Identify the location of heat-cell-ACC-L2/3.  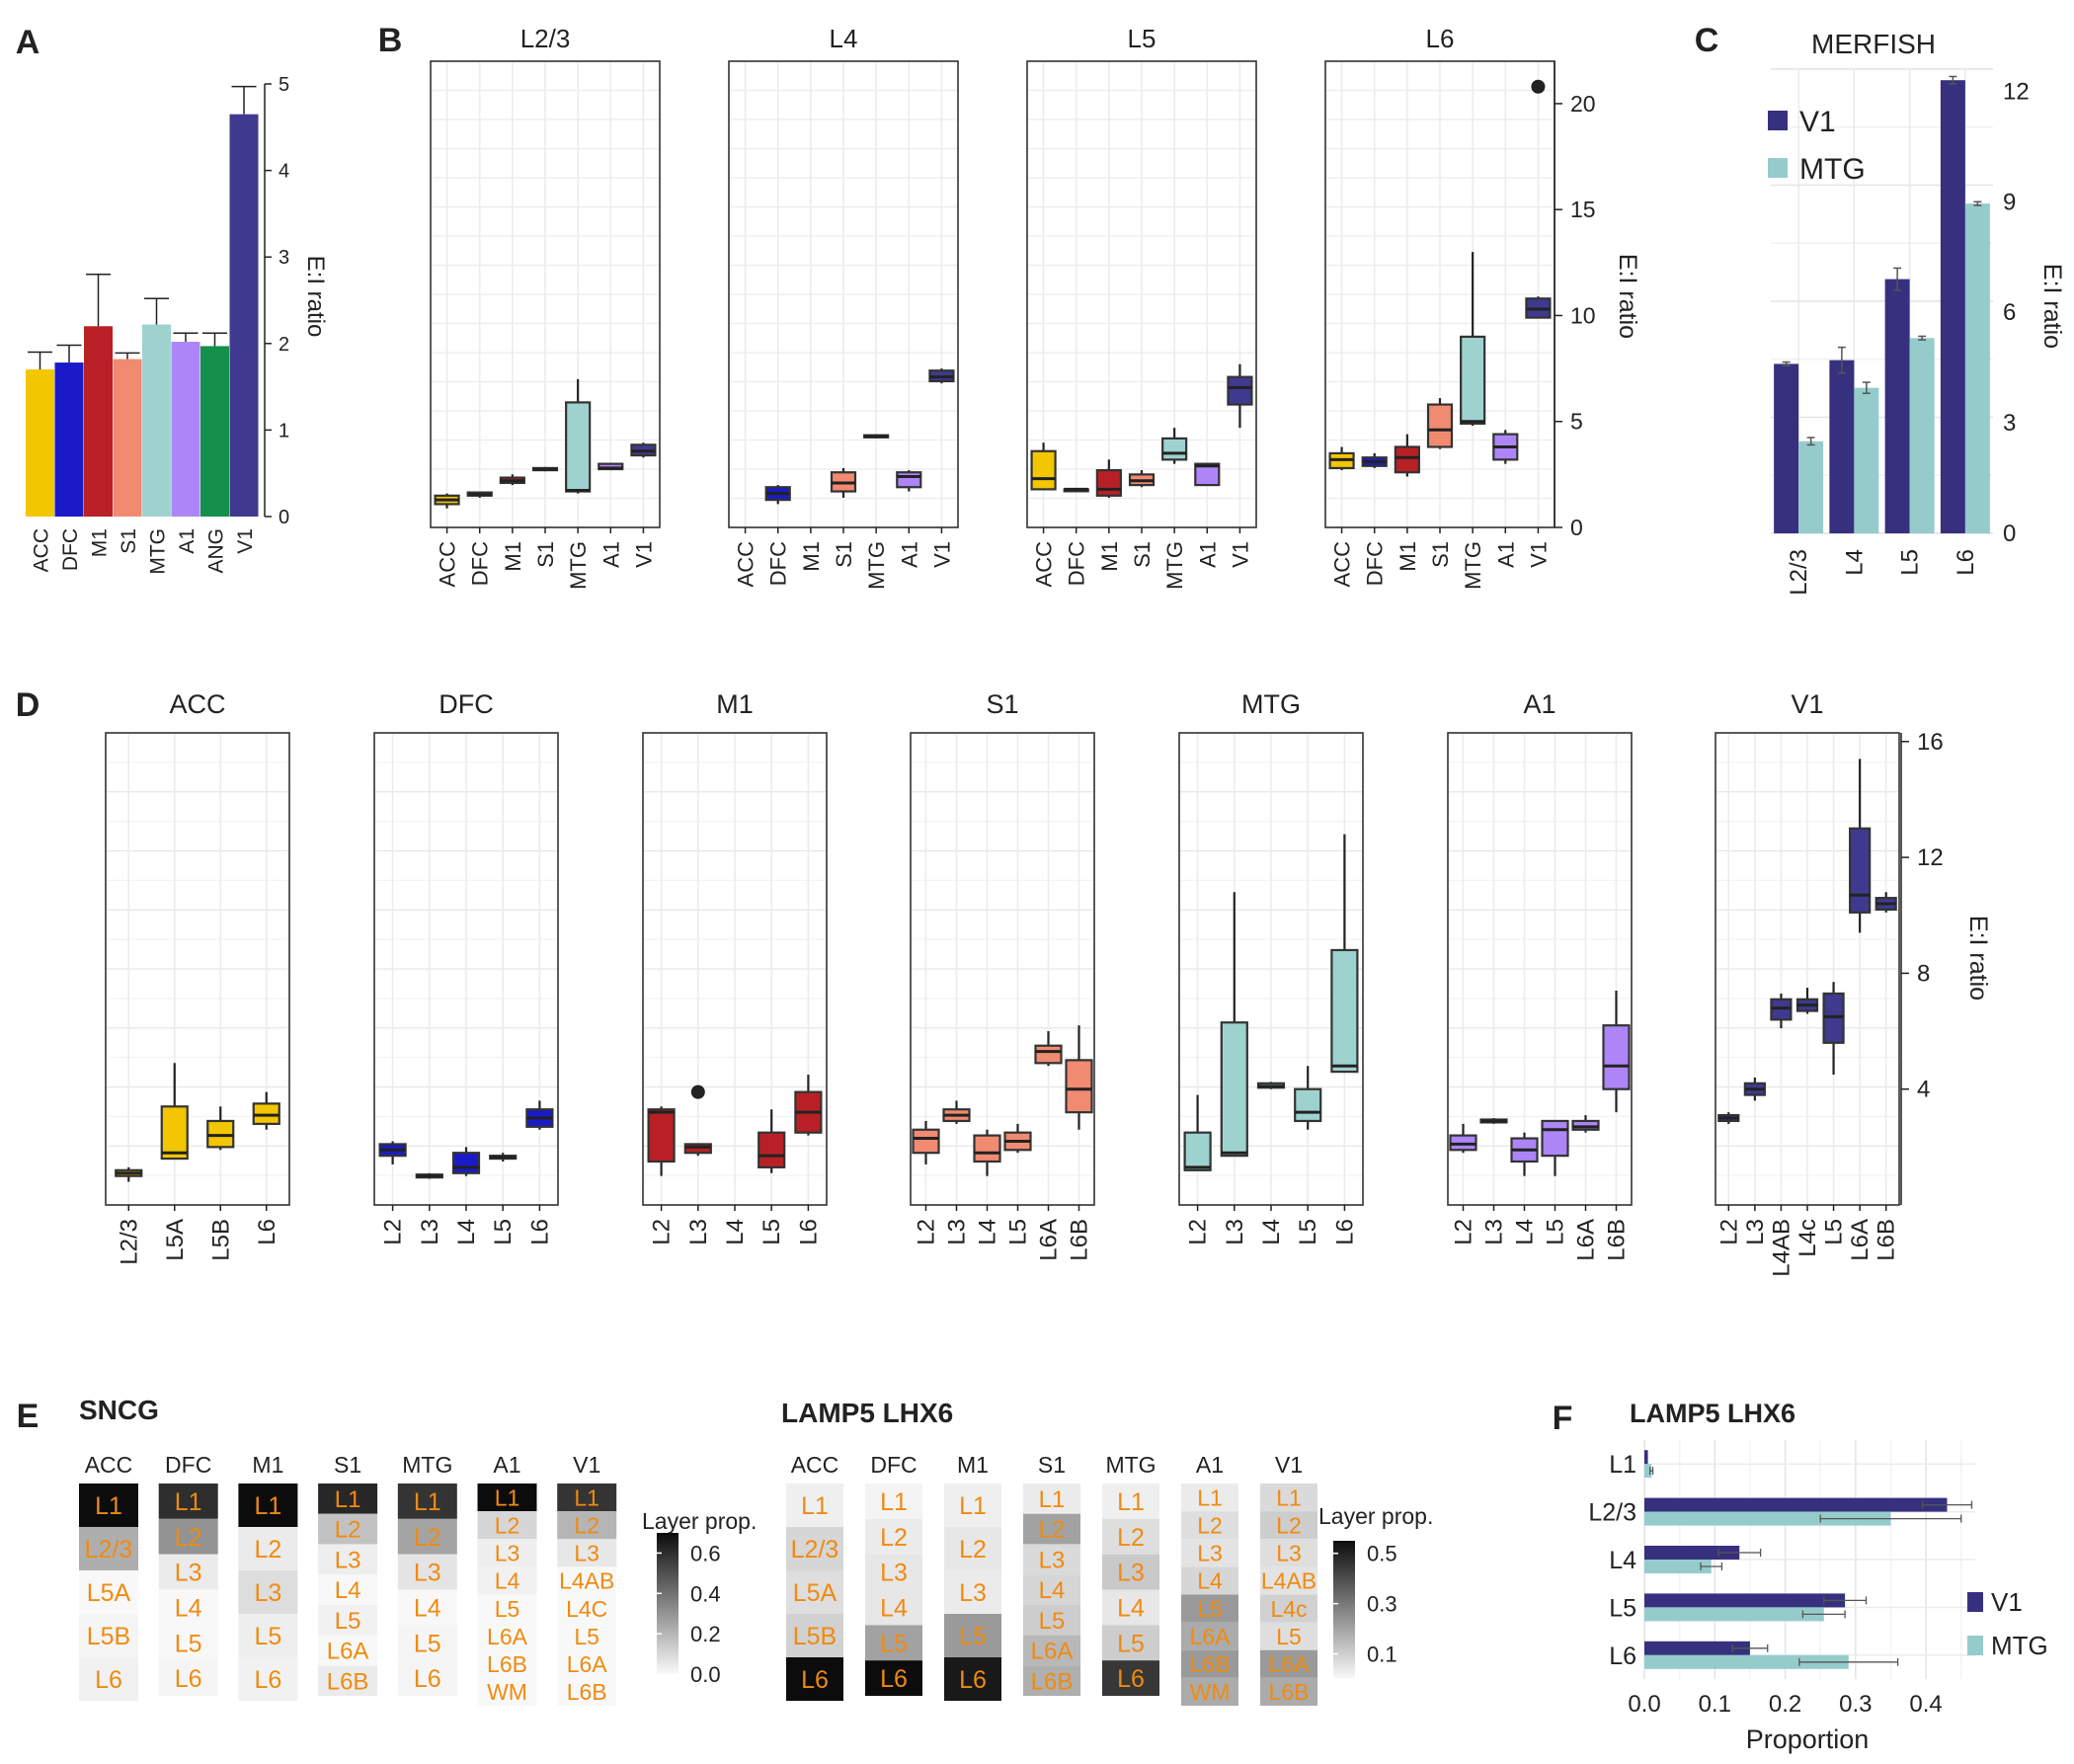
(108, 1549).